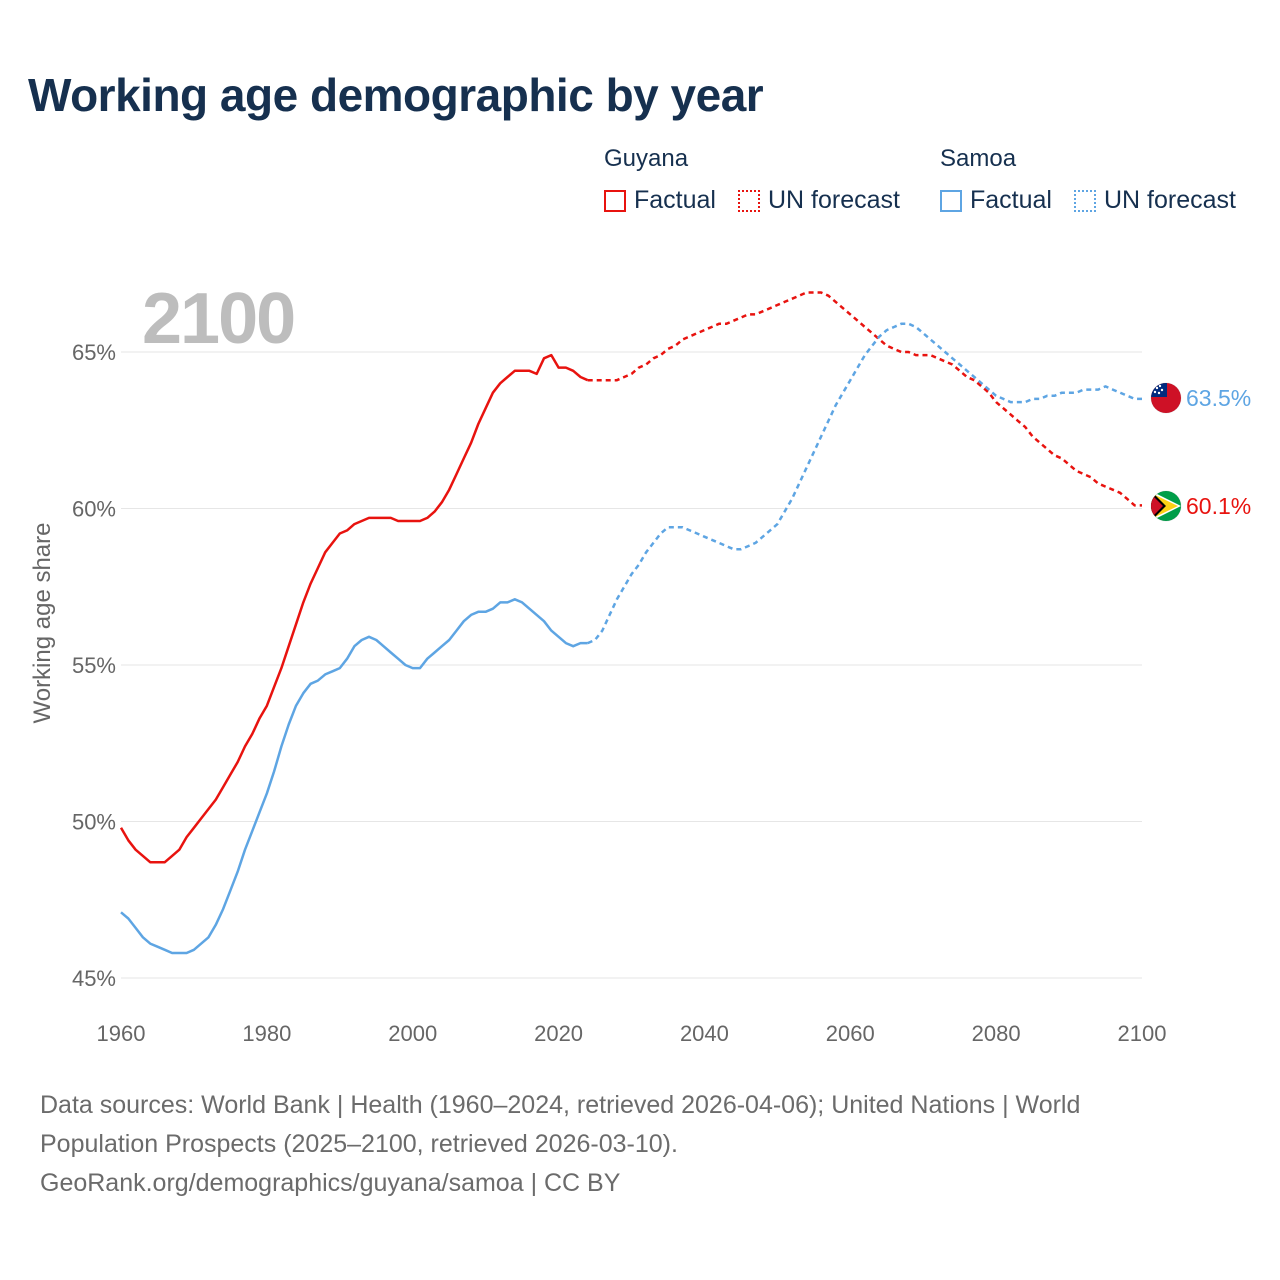 The height and width of the screenshot is (1280, 1280). What do you see at coordinates (218, 319) in the screenshot?
I see `year-overlay: 2100` at bounding box center [218, 319].